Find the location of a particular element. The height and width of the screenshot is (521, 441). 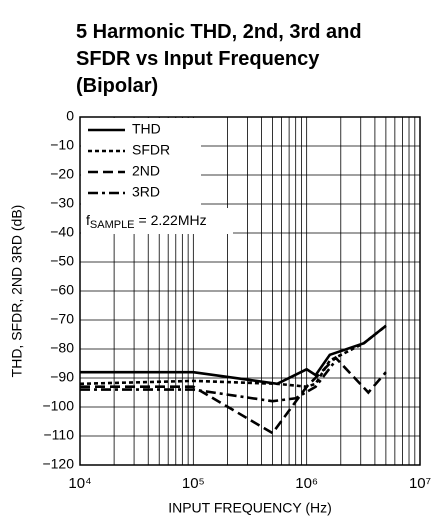

y-tick-label: −40 is located at coordinates (62, 232).